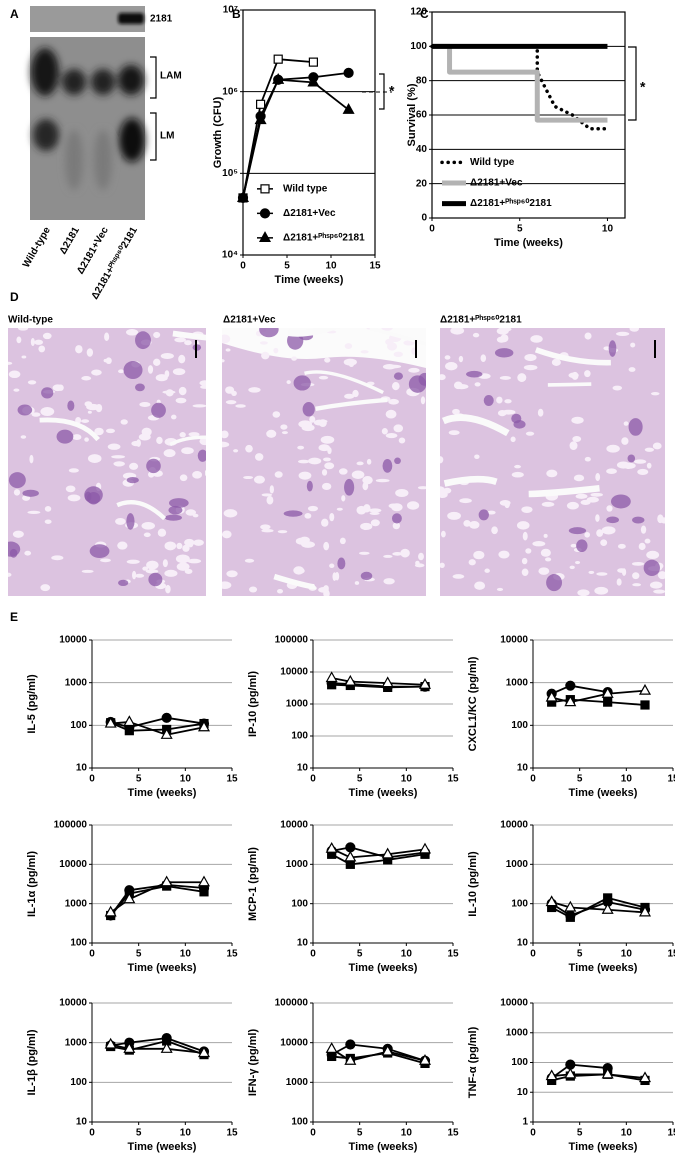  I want to click on legend-item: Wild type, so click(477, 162).